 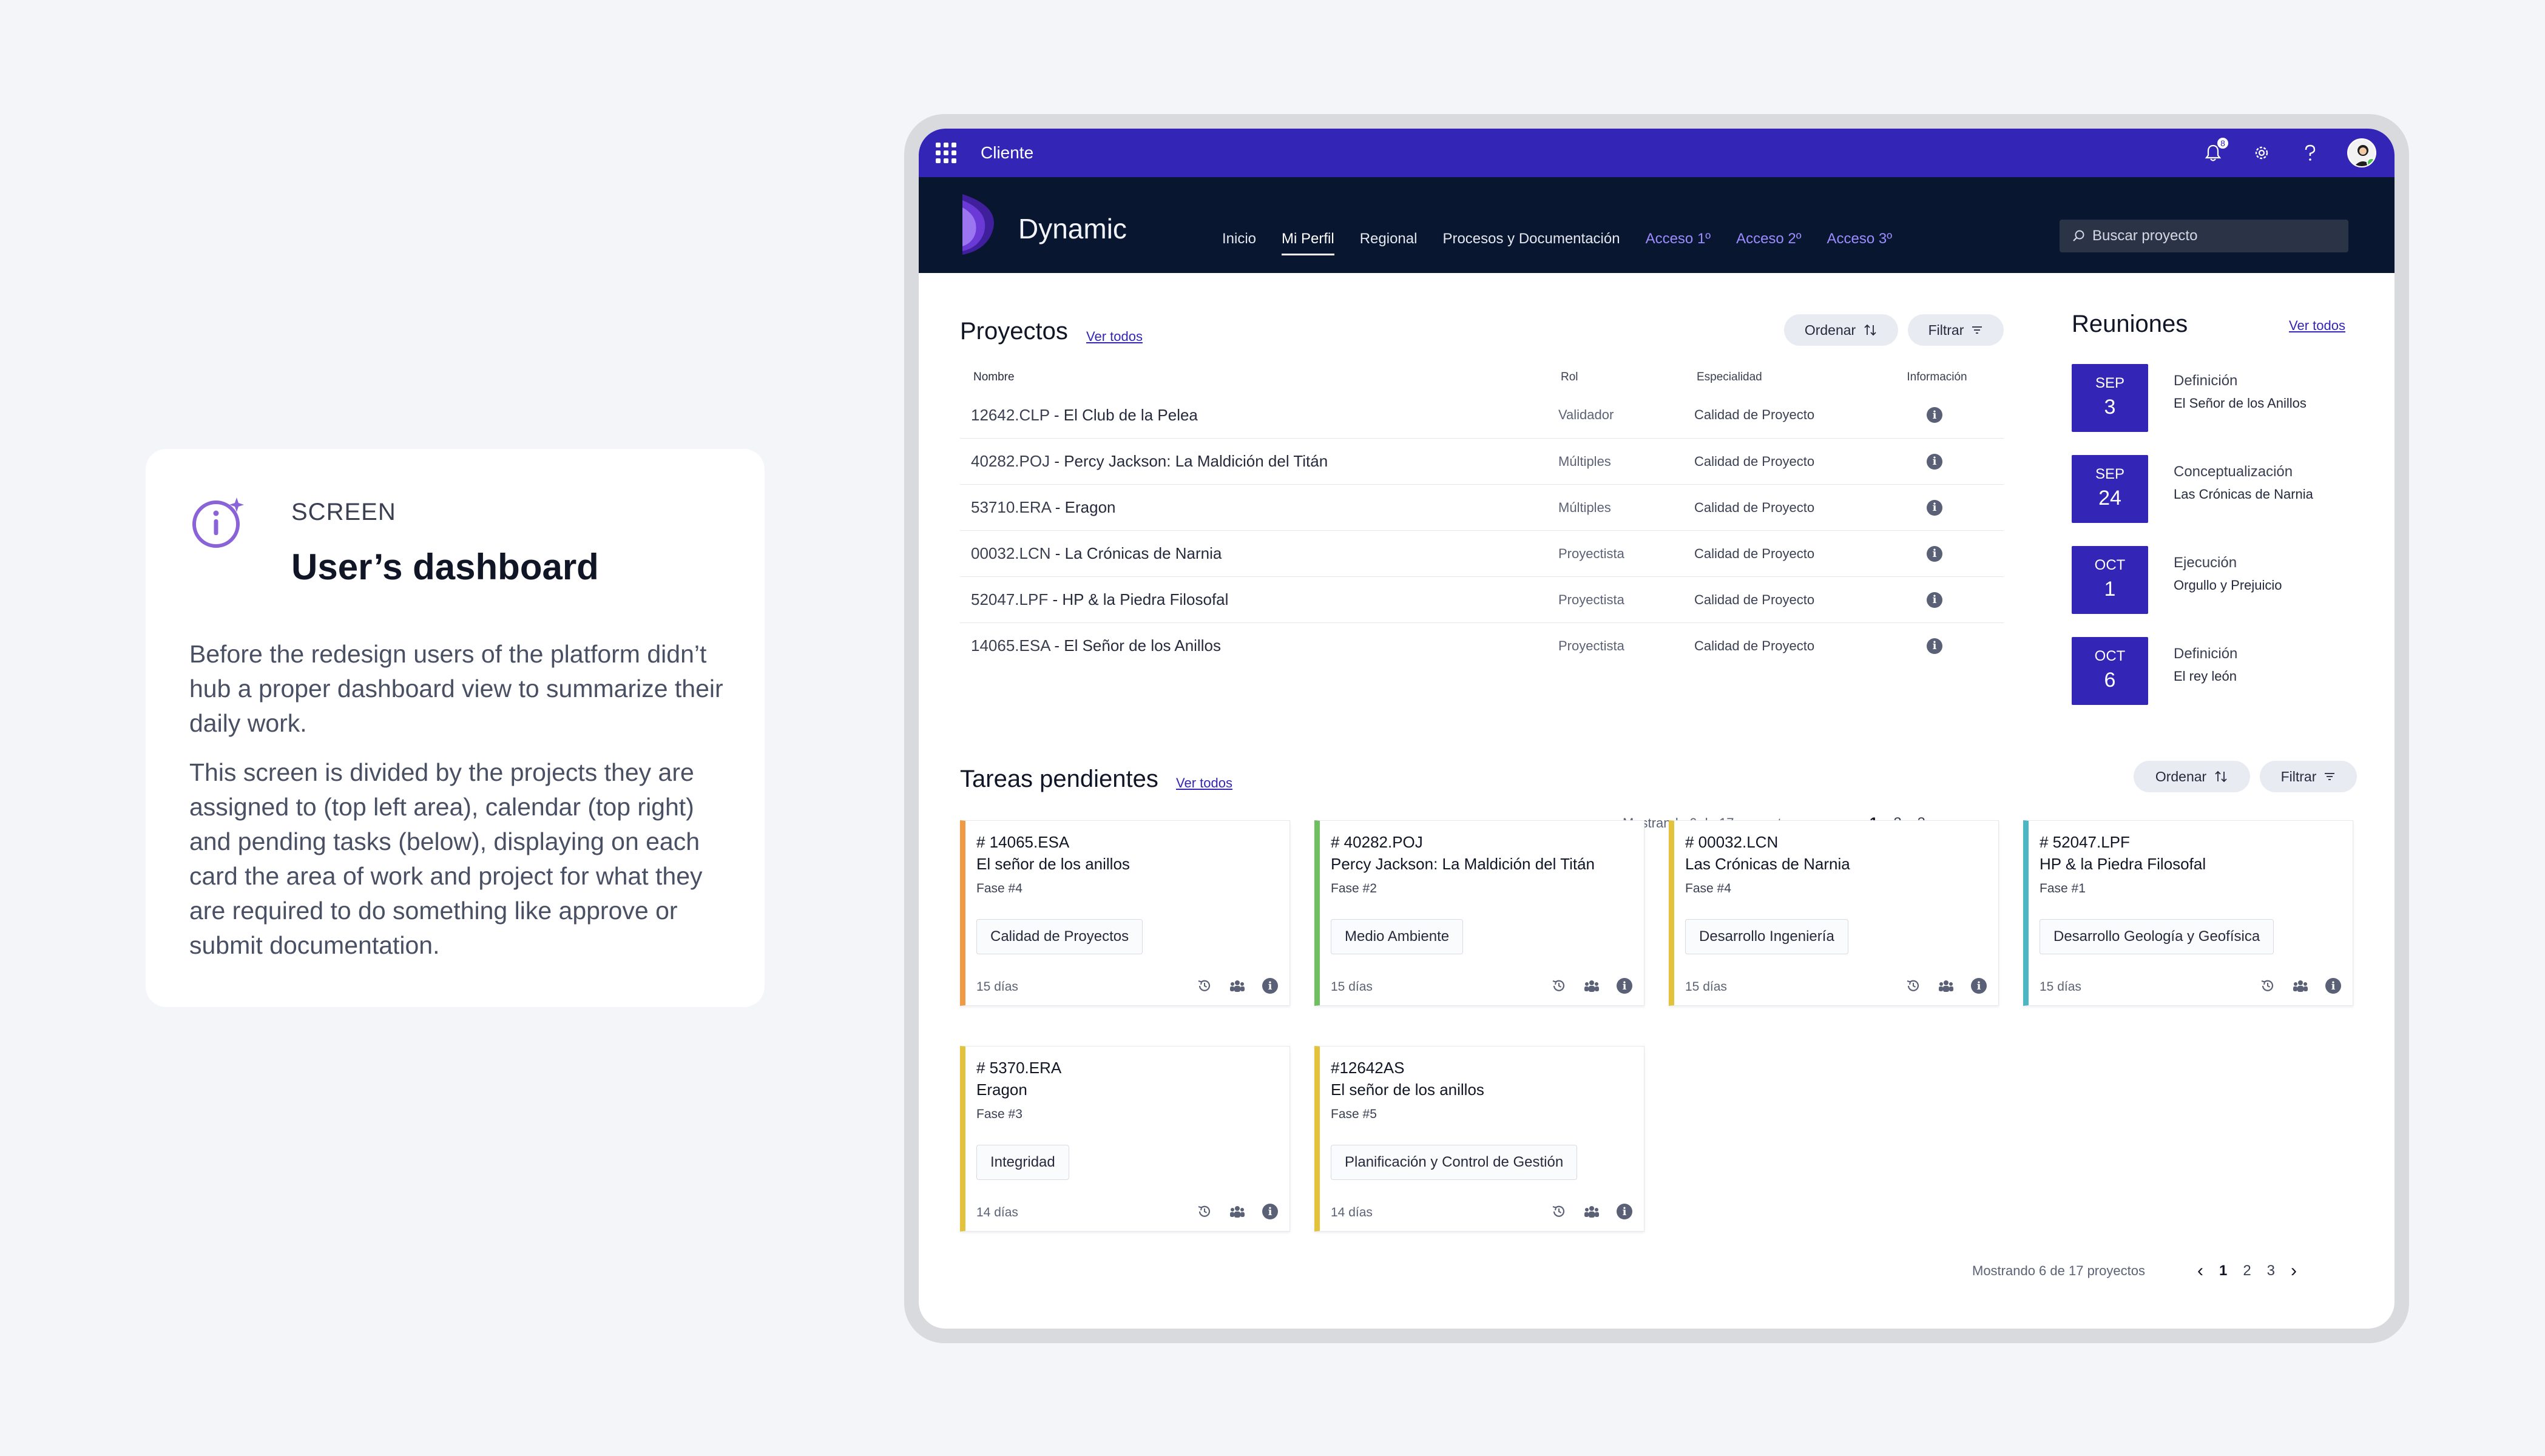 I want to click on project-name: La Crónicas de Narnia, so click(x=1143, y=553).